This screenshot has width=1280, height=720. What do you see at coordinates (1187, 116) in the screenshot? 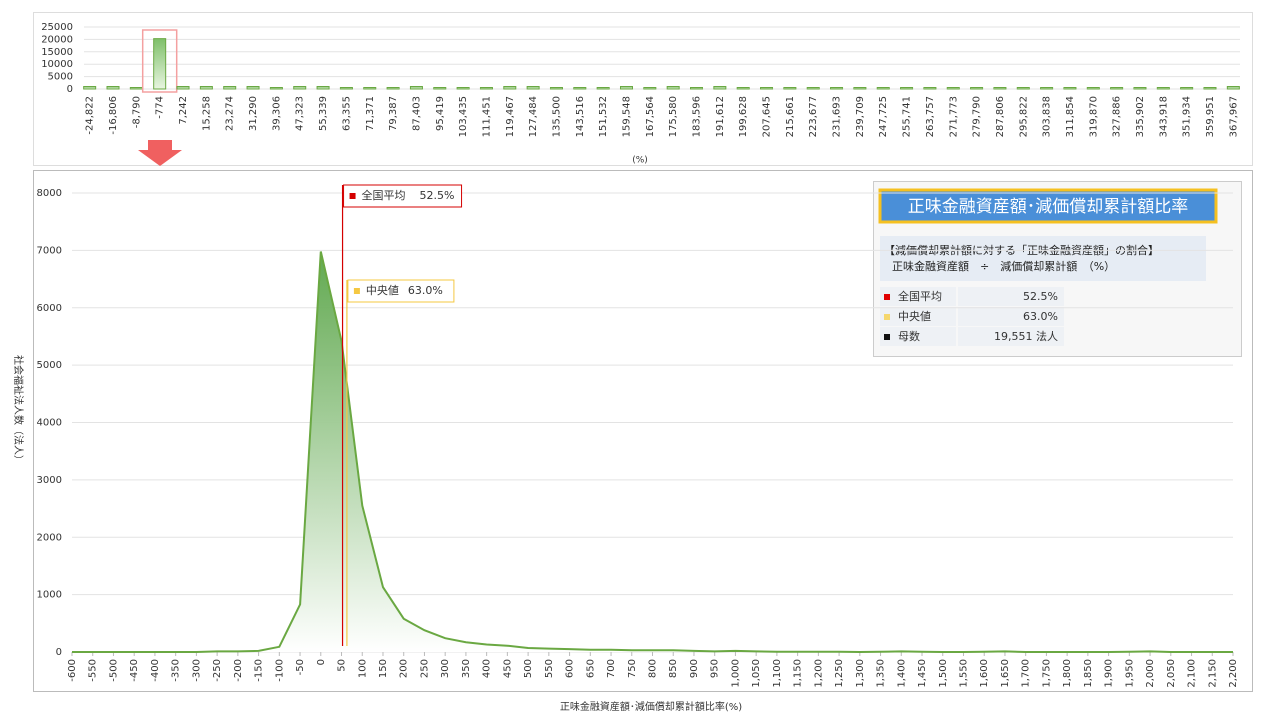
I see `x-tick-label: 351,934` at bounding box center [1187, 116].